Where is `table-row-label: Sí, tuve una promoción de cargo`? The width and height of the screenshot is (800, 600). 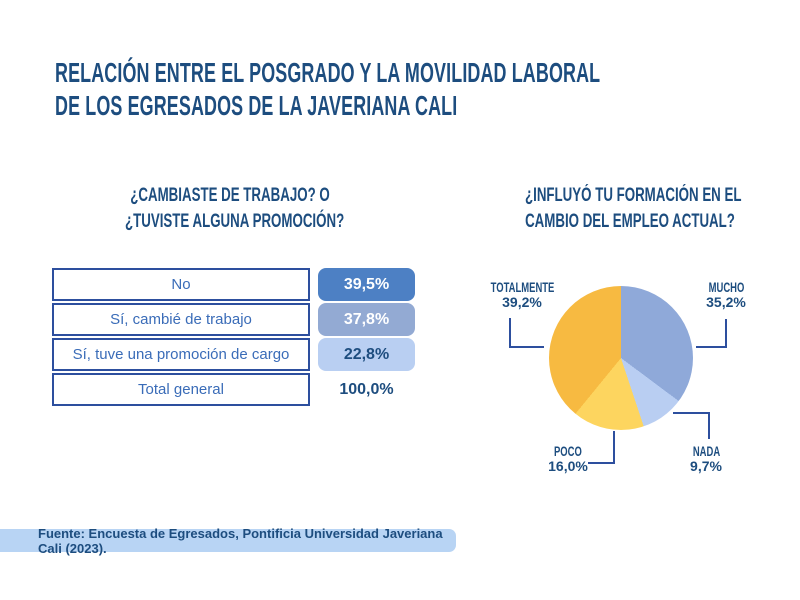 table-row-label: Sí, tuve una promoción de cargo is located at coordinates (181, 354).